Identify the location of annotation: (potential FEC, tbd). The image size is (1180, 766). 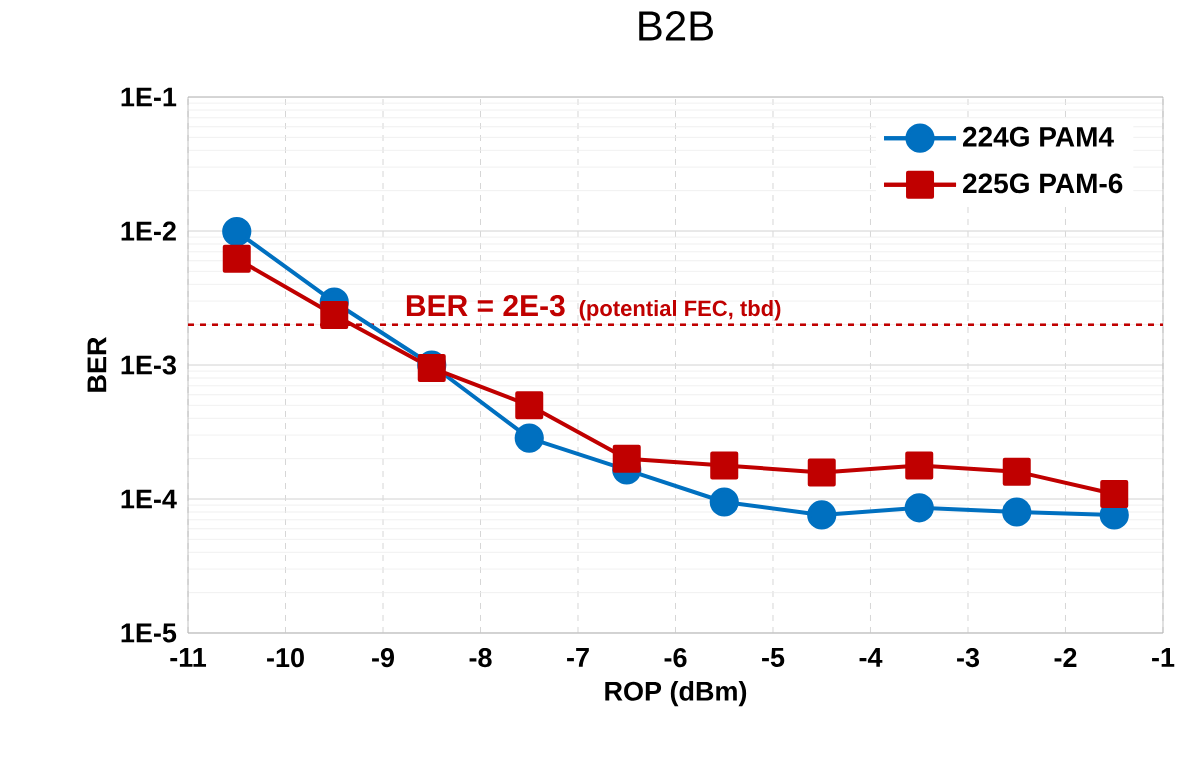
(680, 310).